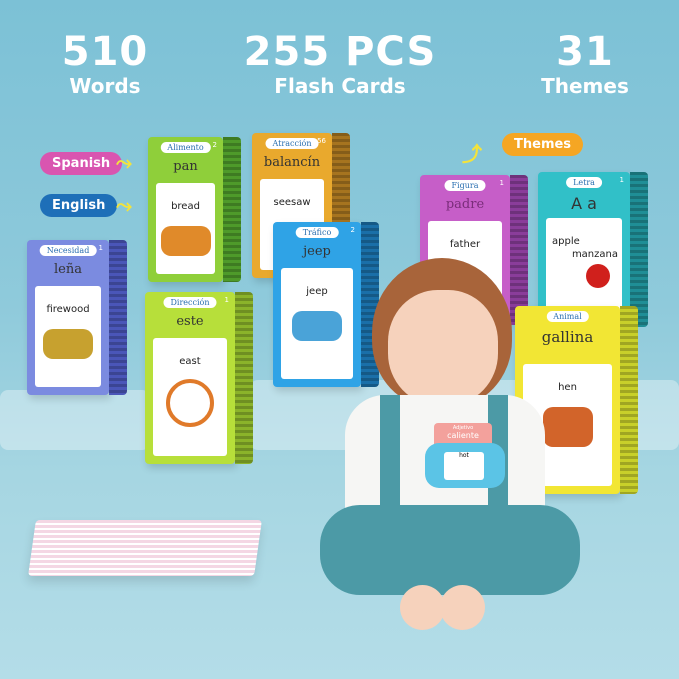 This screenshot has height=679, width=679. I want to click on stat-cards: 255 PCS Flash Cards, so click(340, 63).